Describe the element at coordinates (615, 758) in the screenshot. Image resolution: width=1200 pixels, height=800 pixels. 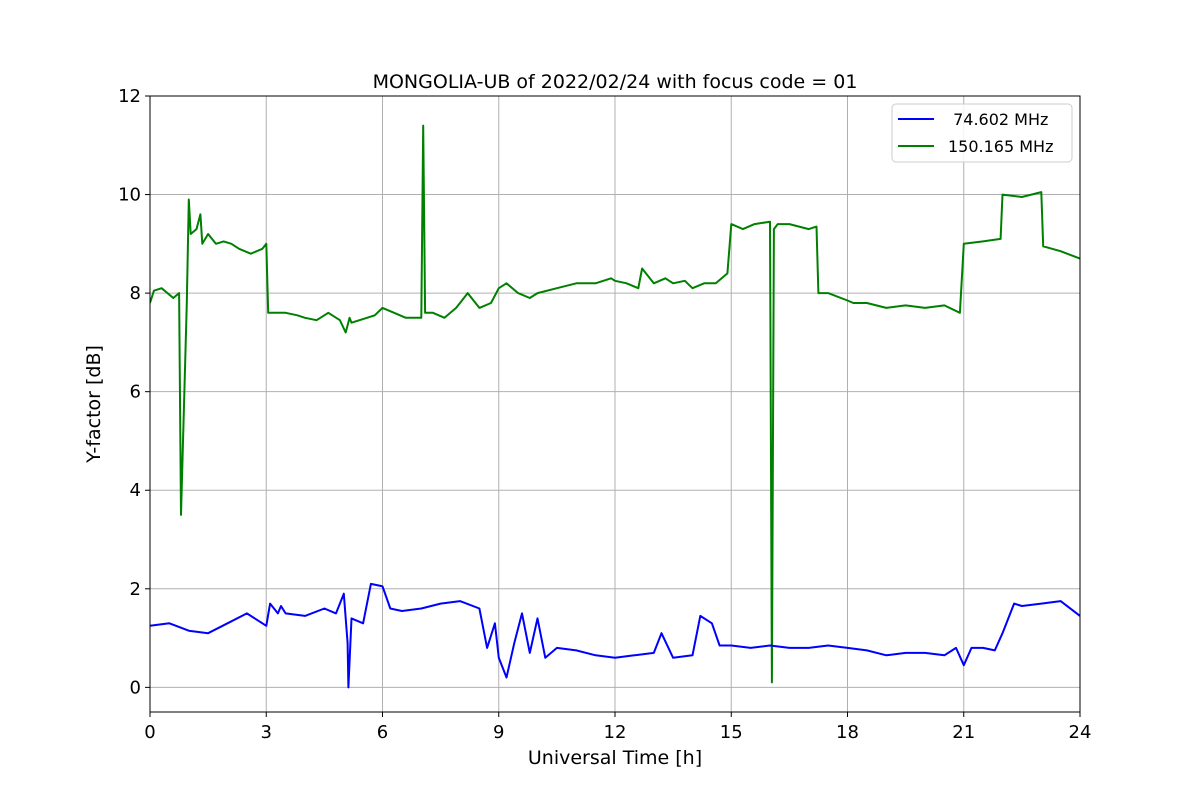
I see `x-axis-label: Universal Time [h]` at that location.